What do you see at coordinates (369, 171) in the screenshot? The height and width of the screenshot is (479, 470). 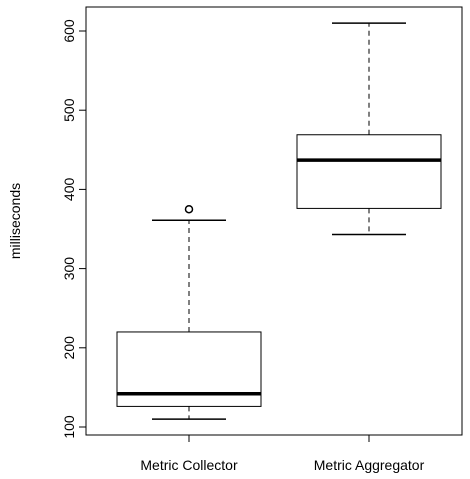 I see `iqr-box` at bounding box center [369, 171].